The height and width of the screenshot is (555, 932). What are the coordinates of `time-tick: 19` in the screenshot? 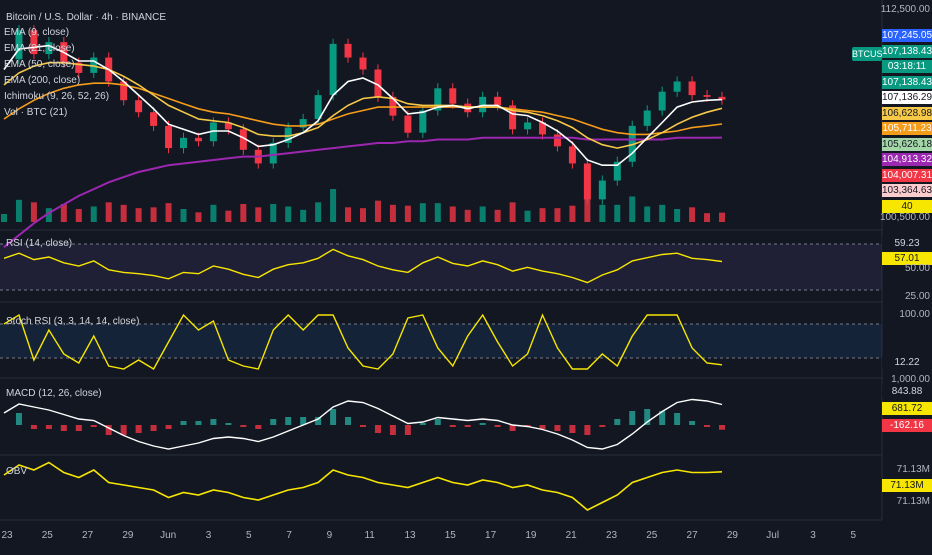 It's located at (531, 535).